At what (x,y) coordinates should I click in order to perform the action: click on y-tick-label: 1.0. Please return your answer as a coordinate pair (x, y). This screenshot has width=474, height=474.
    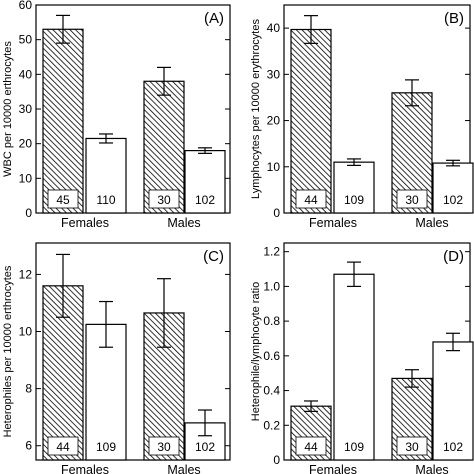
    Looking at the image, I should click on (271, 286).